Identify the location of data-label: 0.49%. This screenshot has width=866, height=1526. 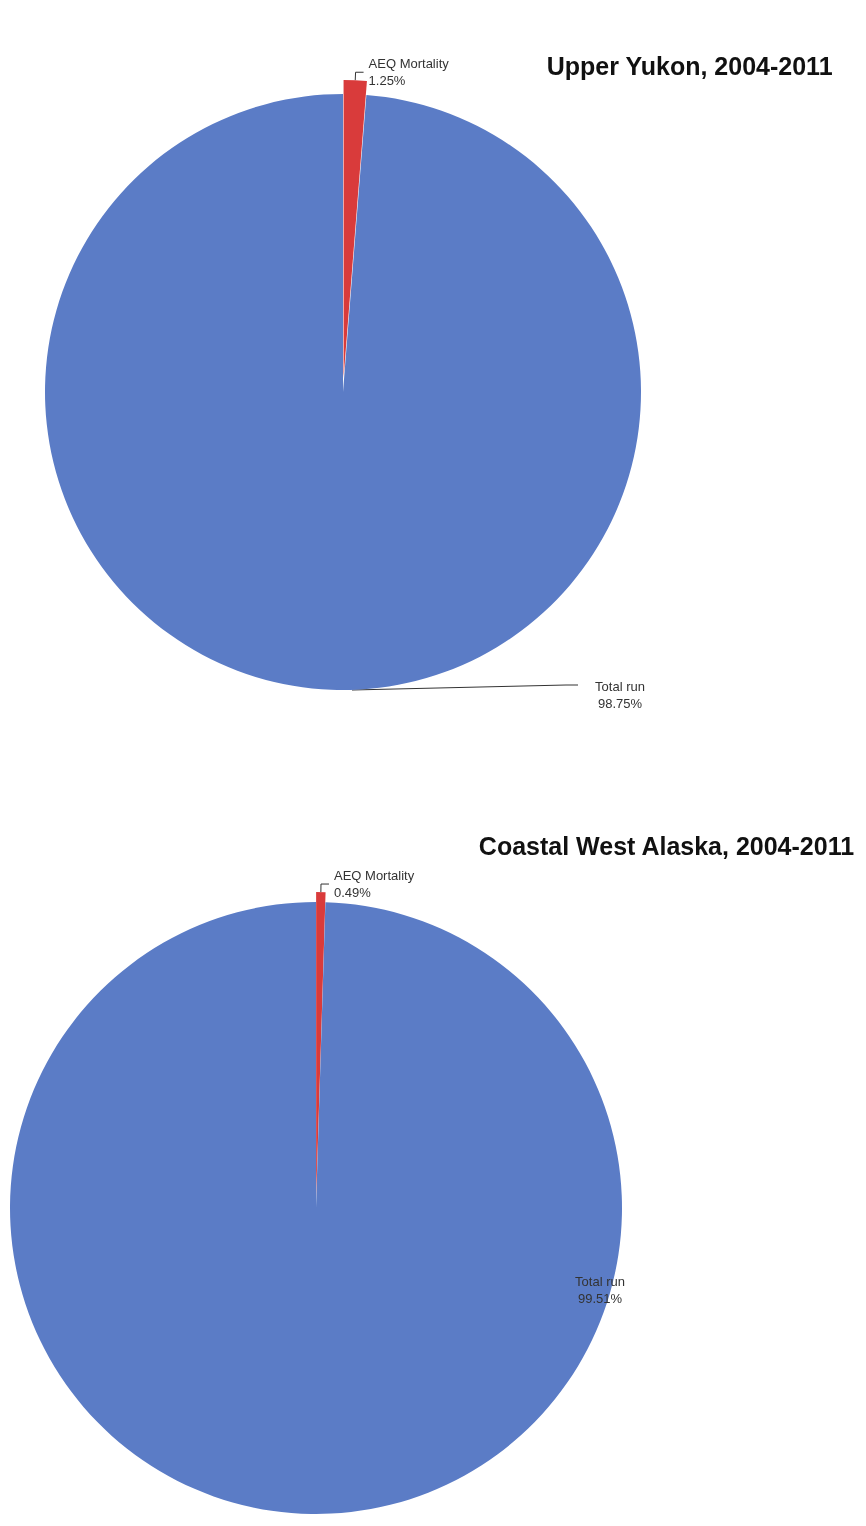
(352, 893).